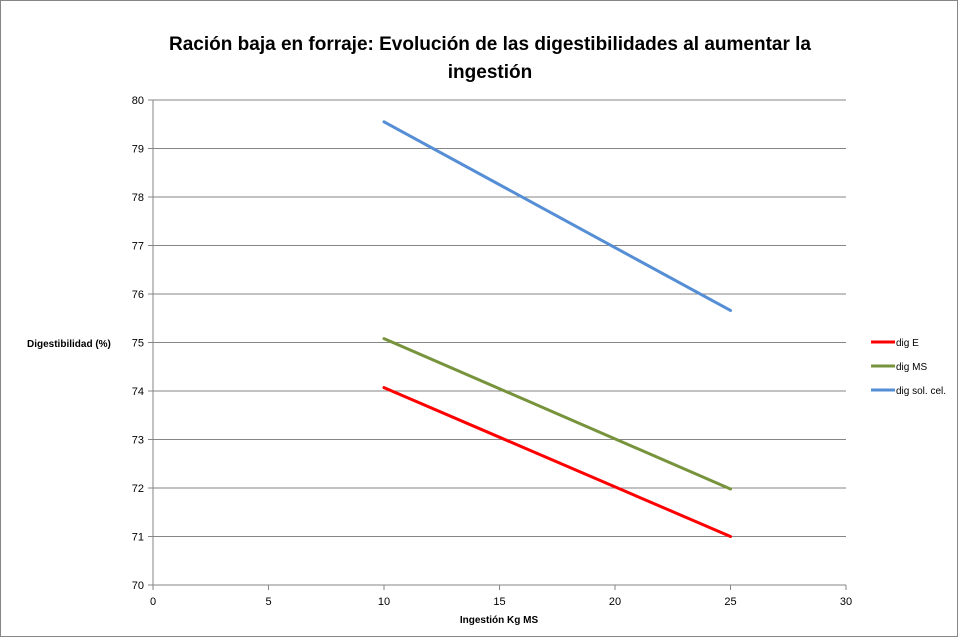  What do you see at coordinates (730, 602) in the screenshot?
I see `x-tick-label: 25` at bounding box center [730, 602].